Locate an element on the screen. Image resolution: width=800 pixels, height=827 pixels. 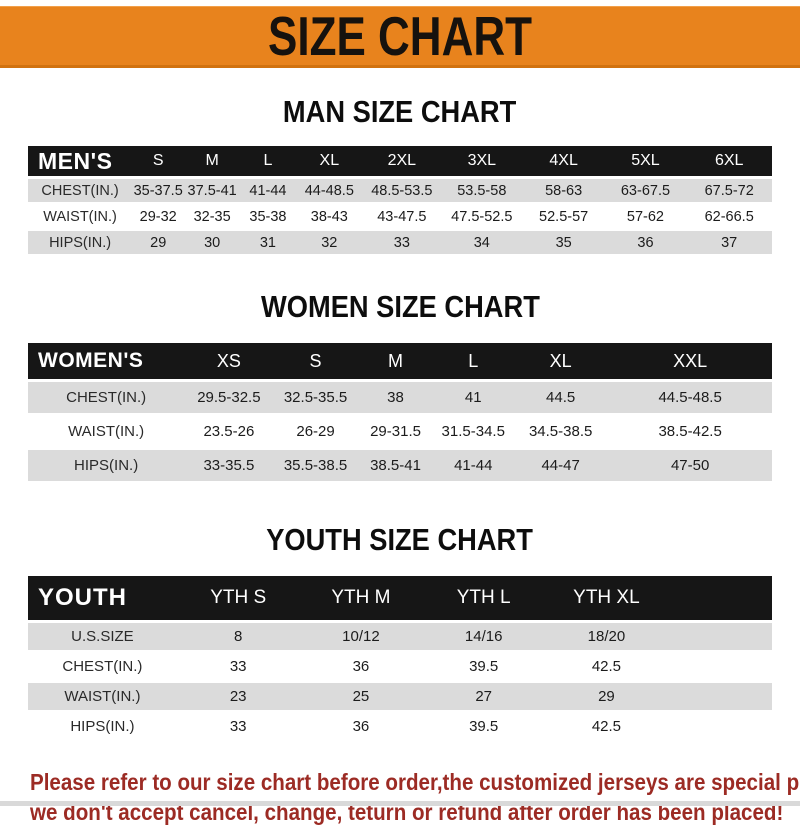
youth-section-heading: YOUTH SIZE CHART is located at coordinates (400, 539).